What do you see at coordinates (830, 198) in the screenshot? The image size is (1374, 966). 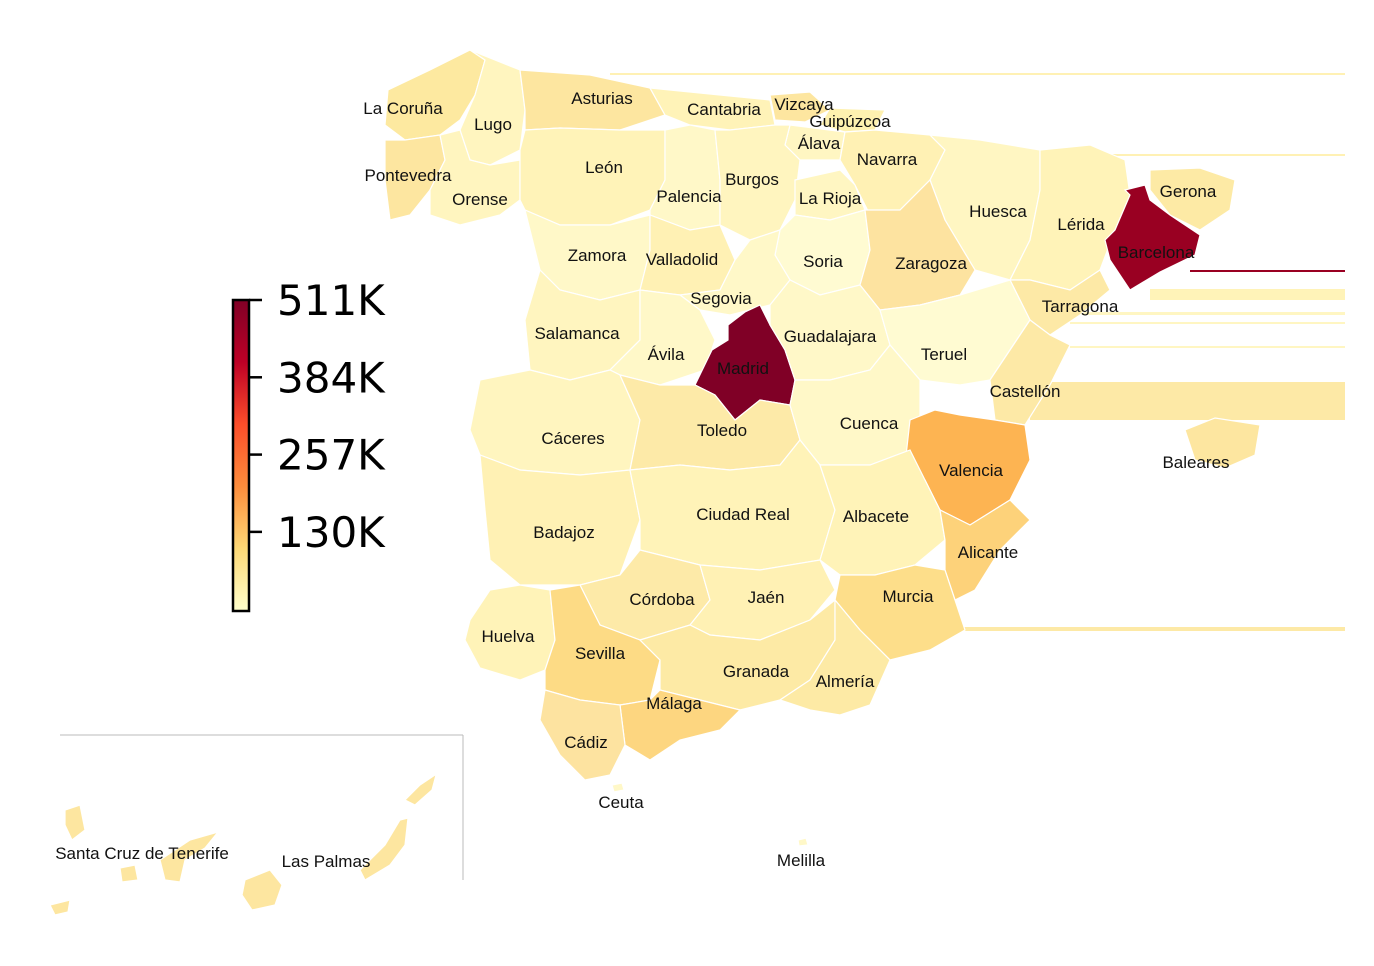 I see `province-label-la-rioja: La Rioja` at bounding box center [830, 198].